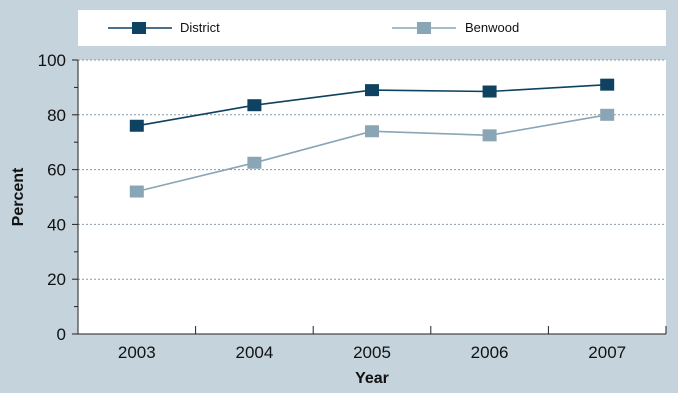 This screenshot has width=678, height=393. I want to click on x-axis-title: Year, so click(372, 378).